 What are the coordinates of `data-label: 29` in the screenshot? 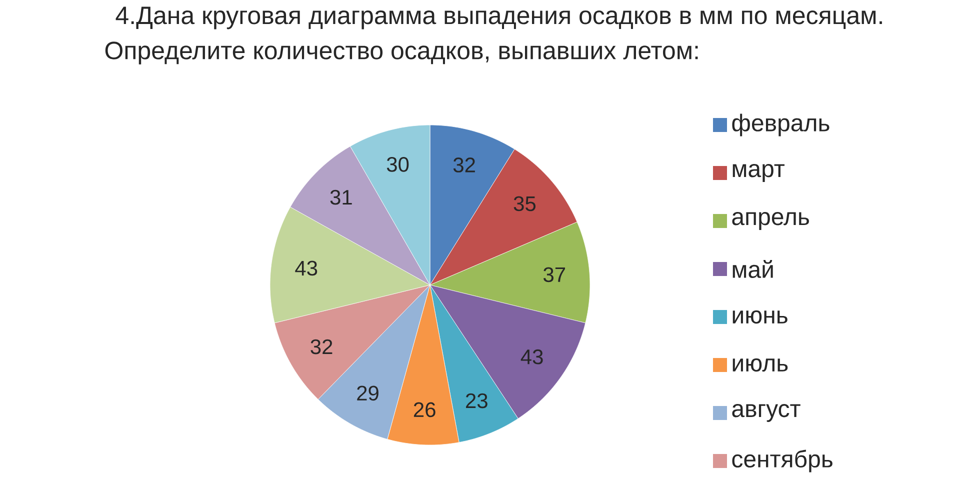 It's located at (367, 393).